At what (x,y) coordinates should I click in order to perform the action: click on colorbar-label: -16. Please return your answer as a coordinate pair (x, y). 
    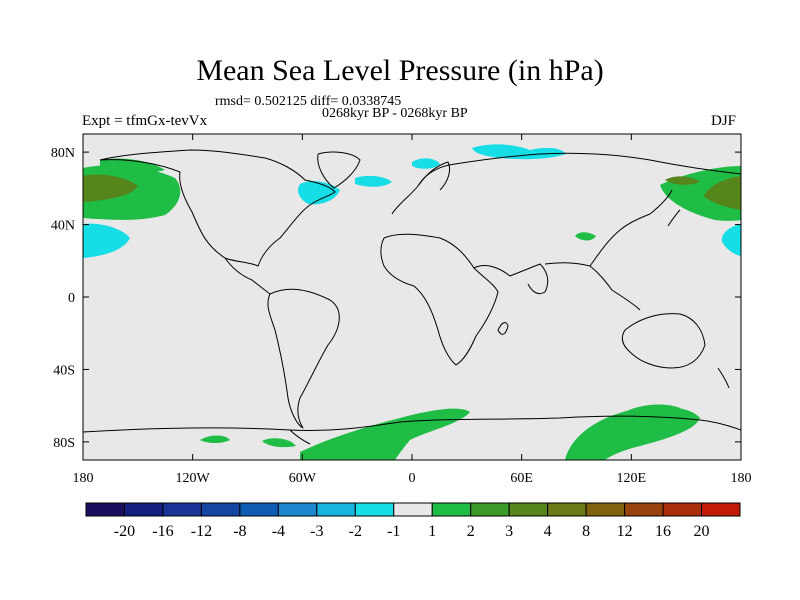
    Looking at the image, I should click on (162, 531).